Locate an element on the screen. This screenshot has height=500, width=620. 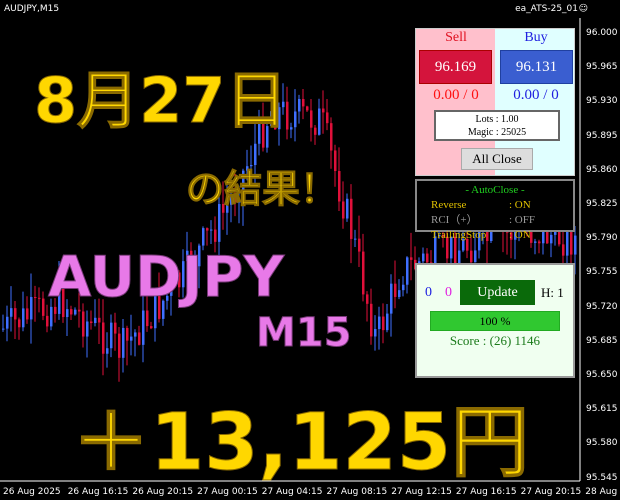
price-tick-label: 95.755 is located at coordinates (602, 272).